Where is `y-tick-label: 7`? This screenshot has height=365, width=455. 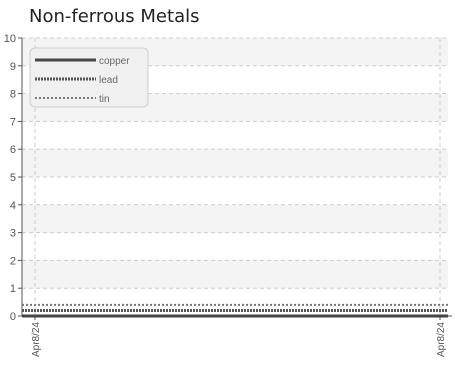
y-tick-label: 7 is located at coordinates (13, 122).